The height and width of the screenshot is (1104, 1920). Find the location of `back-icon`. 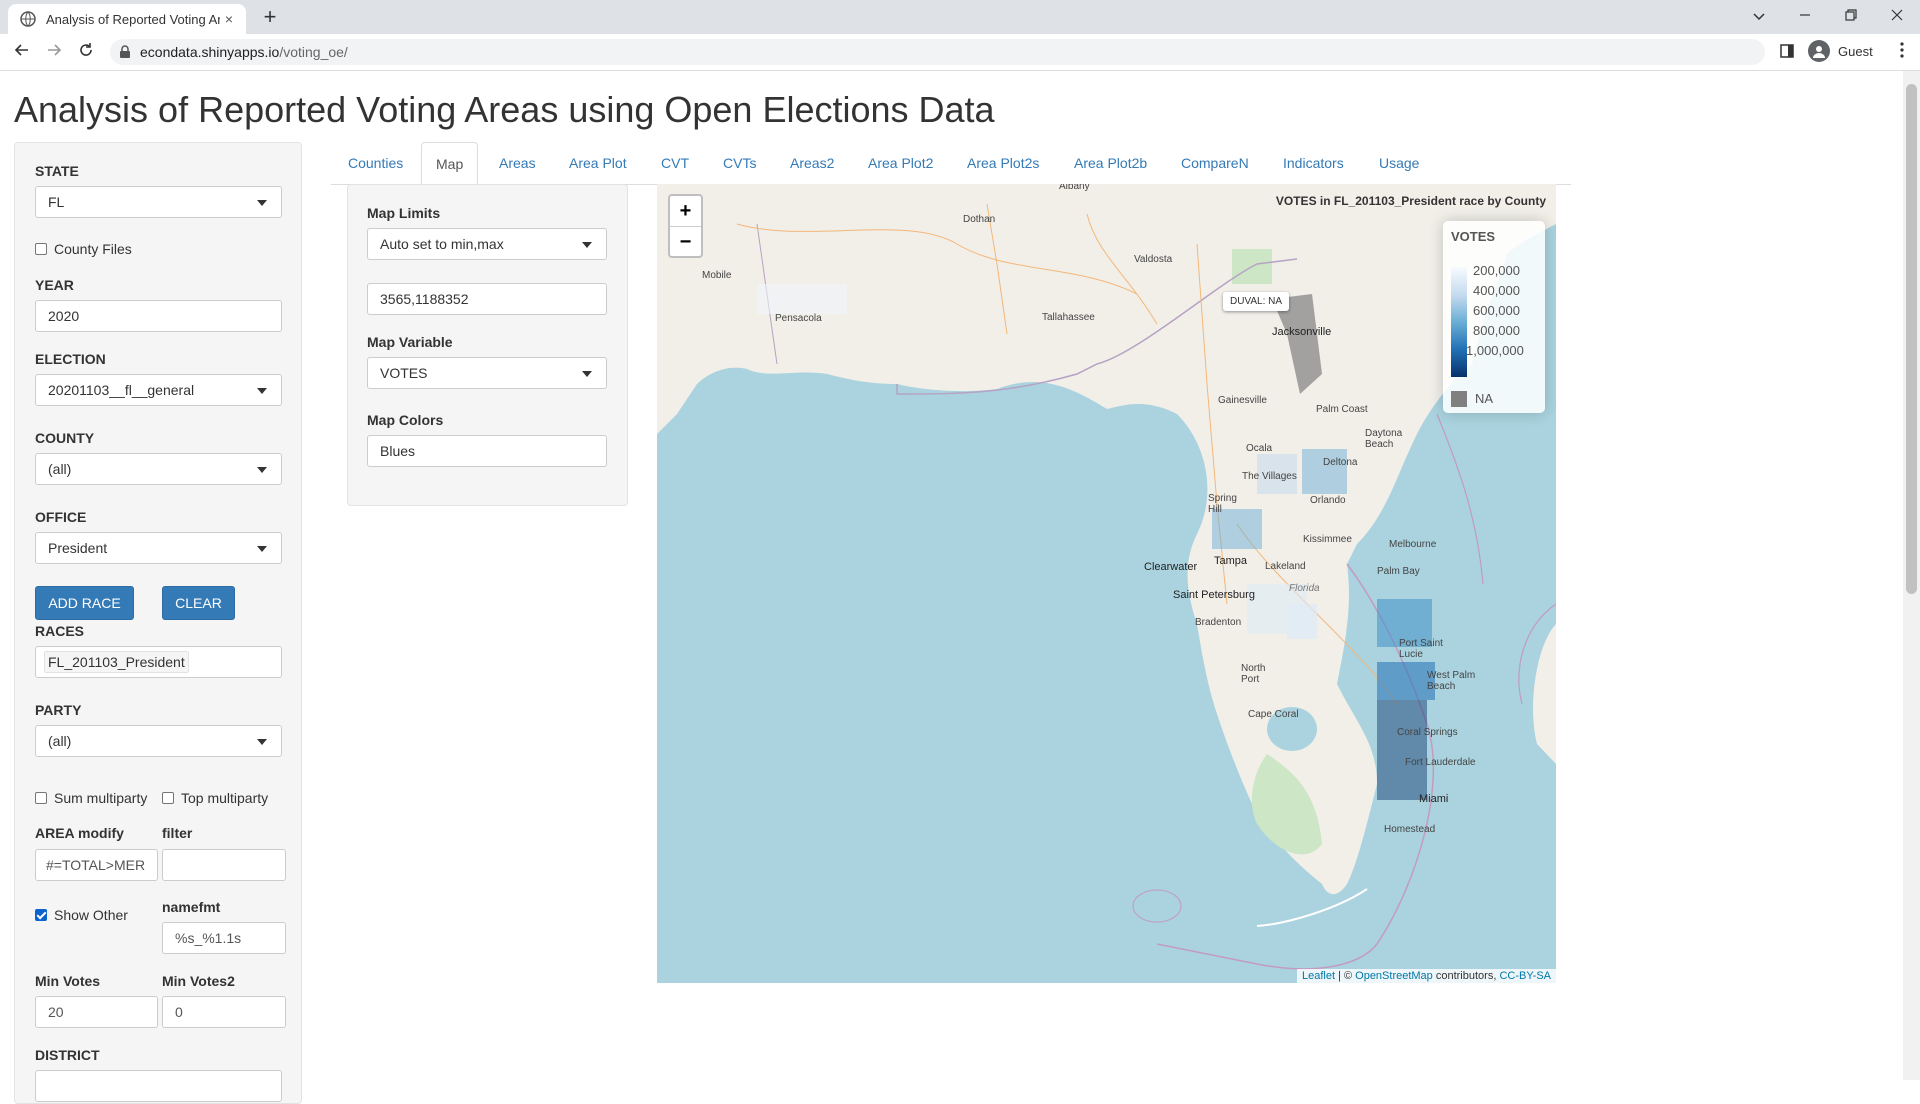

back-icon is located at coordinates (22, 52).